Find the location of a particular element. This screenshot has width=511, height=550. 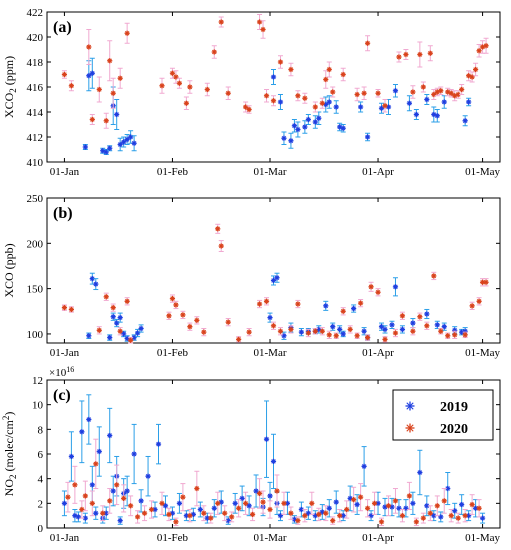

series-2019 is located at coordinates (277, 307).